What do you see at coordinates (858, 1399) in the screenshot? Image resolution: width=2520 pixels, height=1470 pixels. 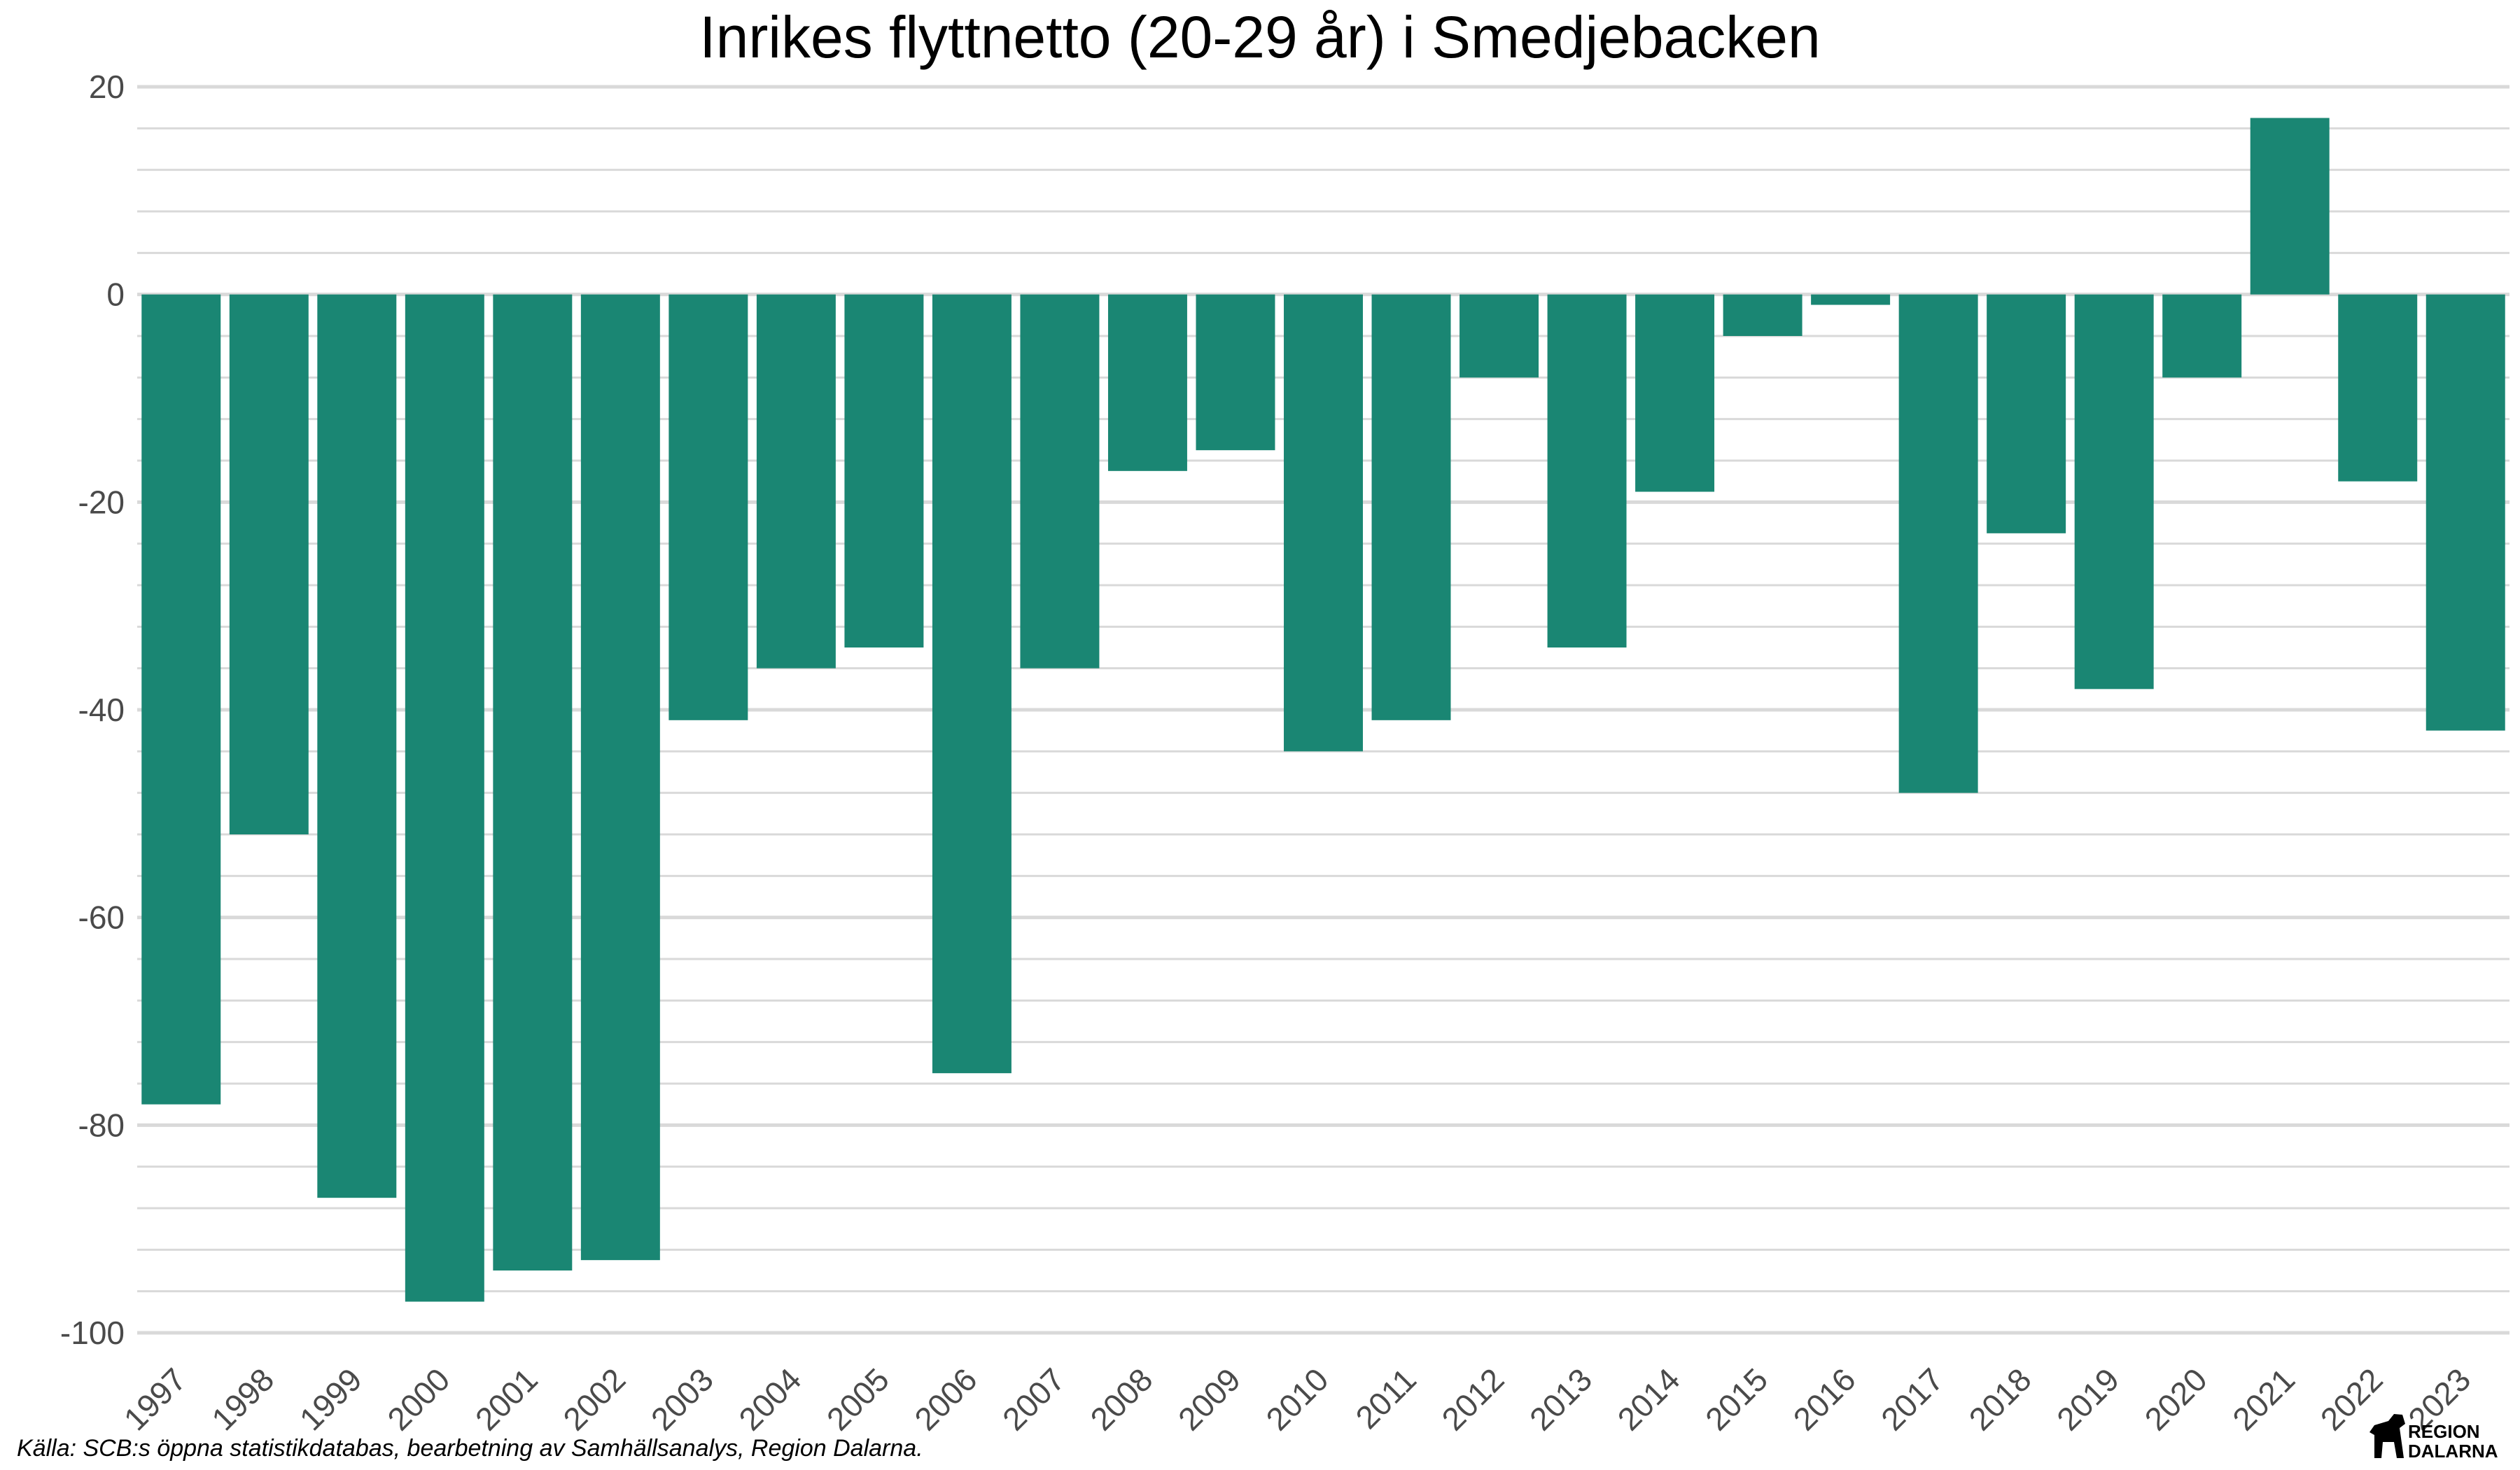 I see `x-tick-label: 2005` at bounding box center [858, 1399].